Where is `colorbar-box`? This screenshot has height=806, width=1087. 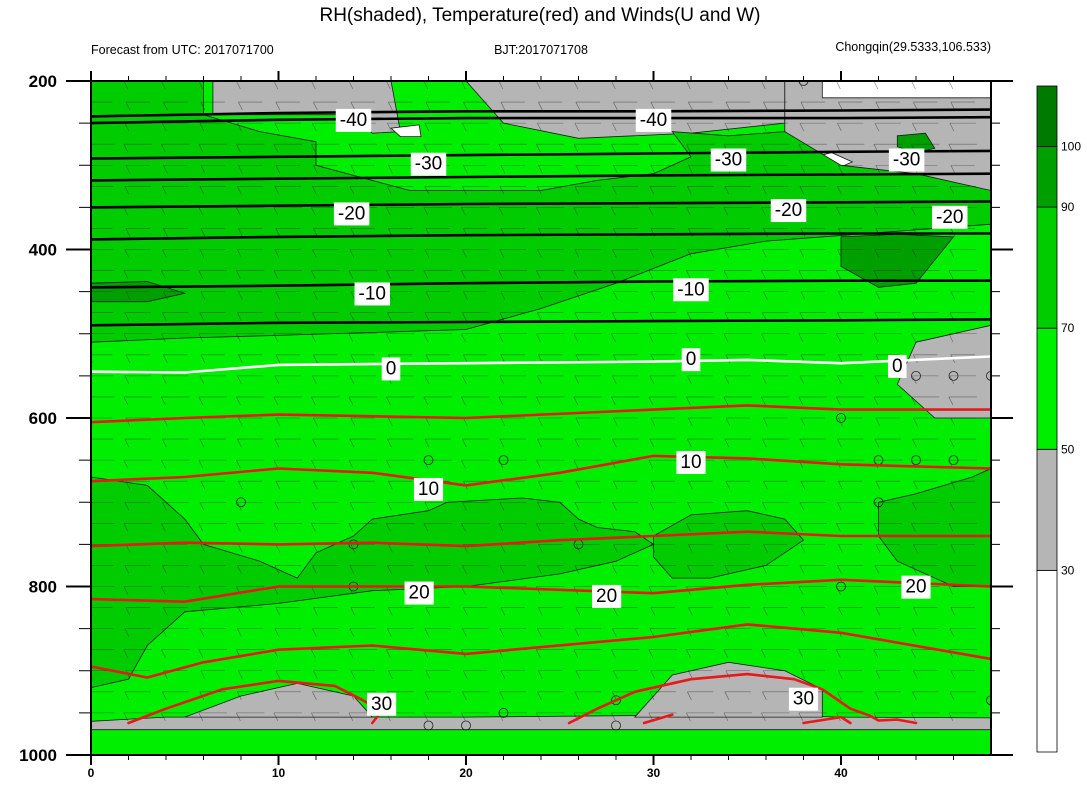 colorbar-box is located at coordinates (1047, 509).